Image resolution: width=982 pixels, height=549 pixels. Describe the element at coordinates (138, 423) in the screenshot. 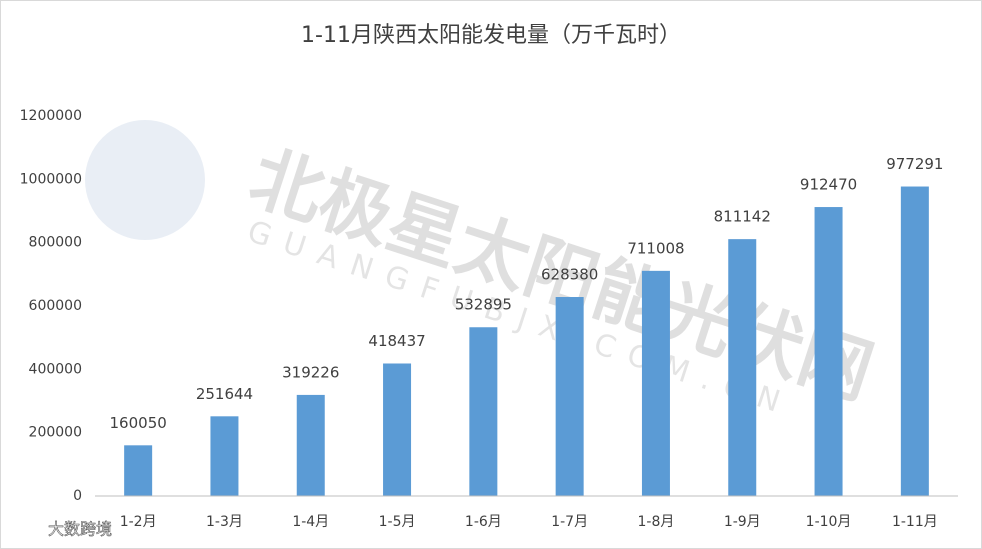

I see `value-label: 160050` at that location.